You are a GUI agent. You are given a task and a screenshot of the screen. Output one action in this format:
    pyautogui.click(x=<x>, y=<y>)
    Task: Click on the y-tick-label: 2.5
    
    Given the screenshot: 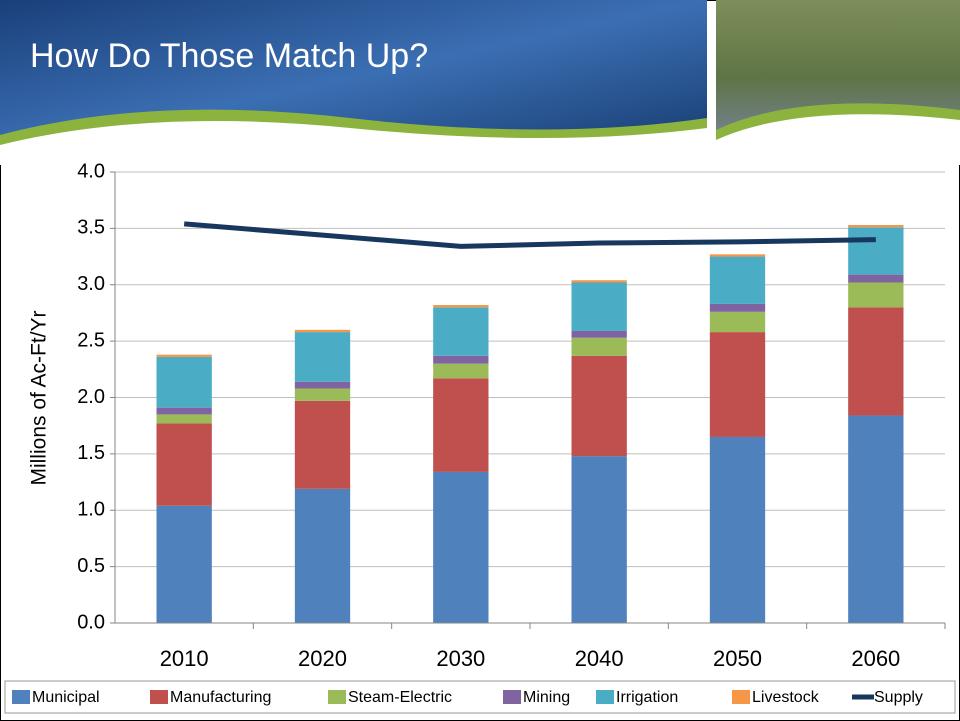 What is the action you would take?
    pyautogui.click(x=91, y=340)
    